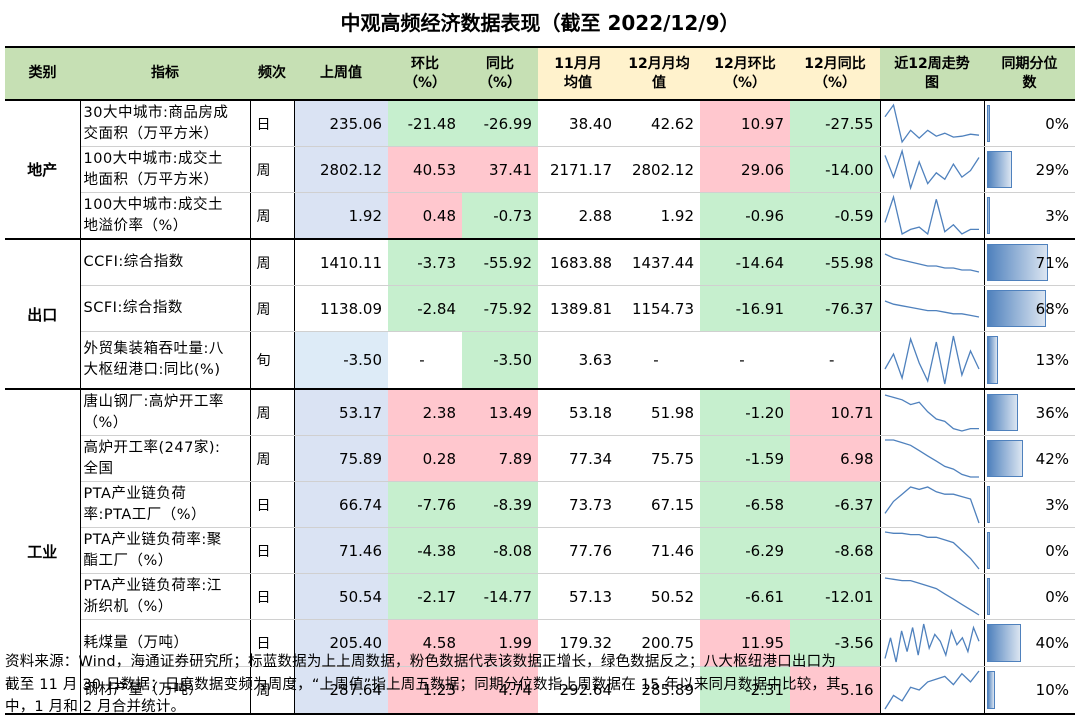 Image resolution: width=1080 pixels, height=724 pixels. I want to click on value-last: 1.92, so click(341, 216).